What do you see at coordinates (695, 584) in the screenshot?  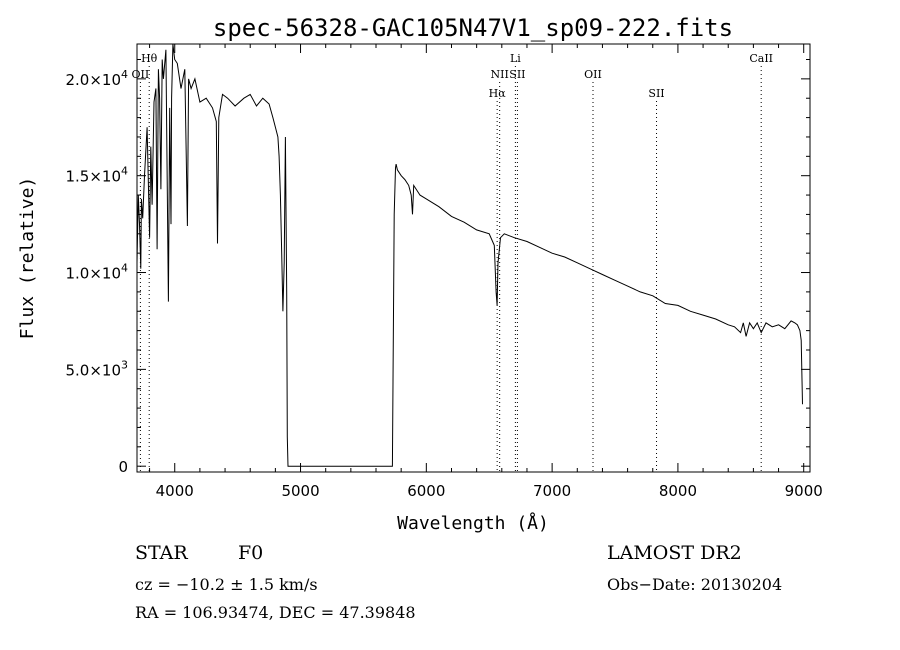 I see `observation-date: Obs−Date: 20130204` at bounding box center [695, 584].